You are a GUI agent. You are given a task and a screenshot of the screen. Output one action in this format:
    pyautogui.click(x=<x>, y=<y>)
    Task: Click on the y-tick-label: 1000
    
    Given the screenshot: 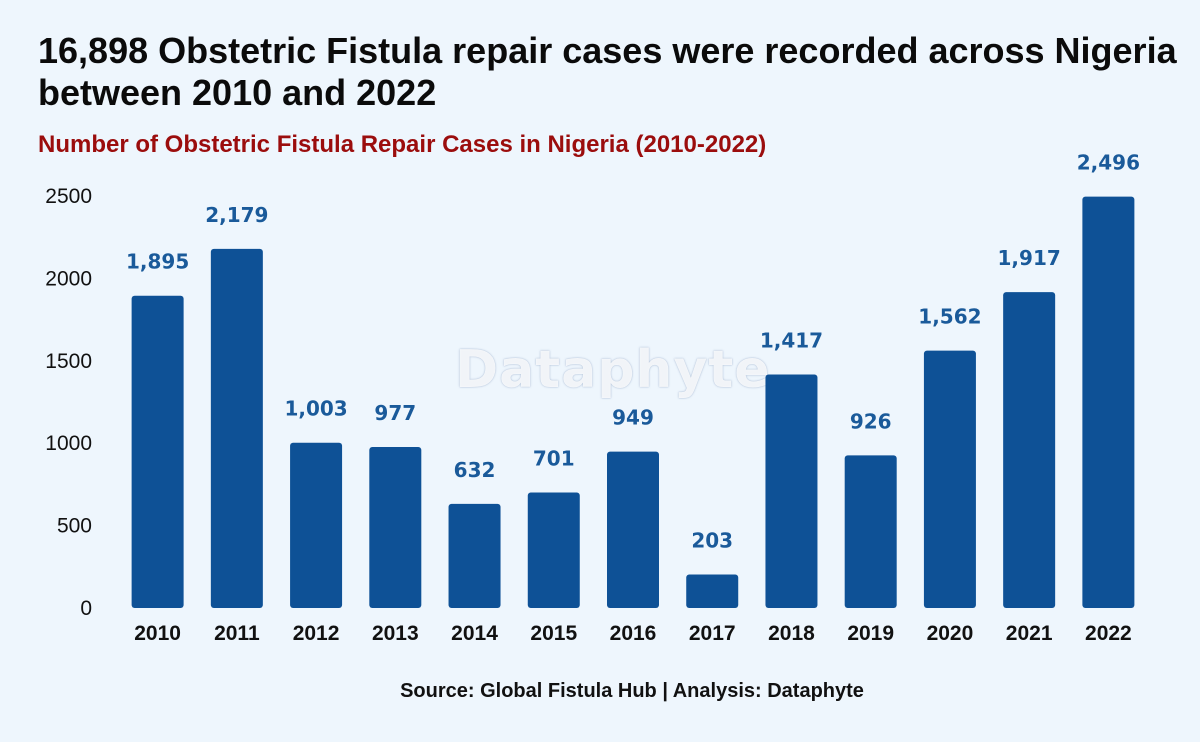 What is the action you would take?
    pyautogui.click(x=68, y=443)
    